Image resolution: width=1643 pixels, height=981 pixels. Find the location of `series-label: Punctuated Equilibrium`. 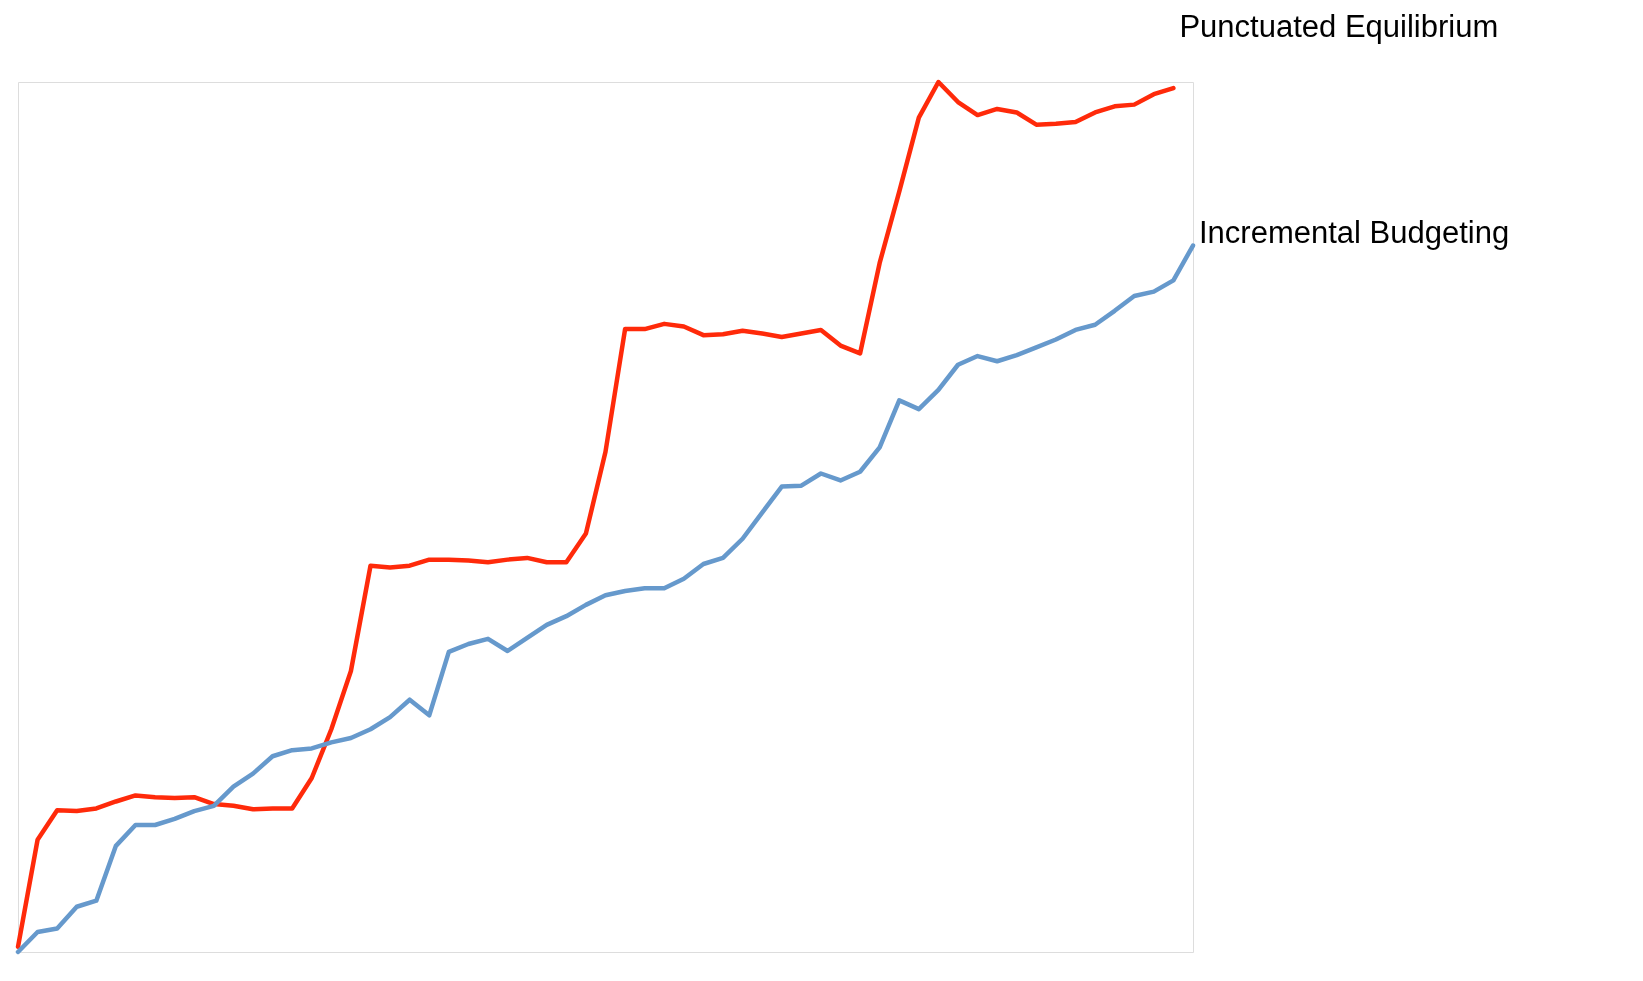

series-label: Punctuated Equilibrium is located at coordinates (1339, 27).